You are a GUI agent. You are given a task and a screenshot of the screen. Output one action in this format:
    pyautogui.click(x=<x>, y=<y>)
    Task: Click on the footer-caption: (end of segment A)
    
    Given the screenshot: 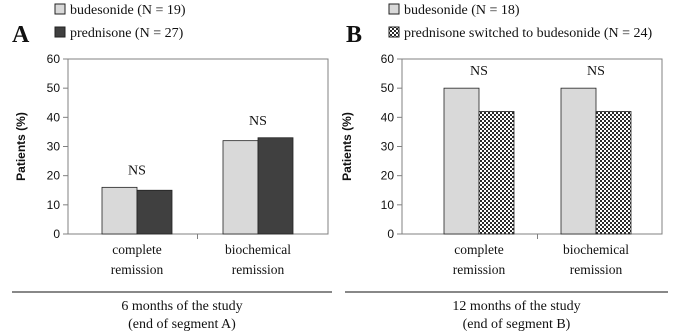 What is the action you would take?
    pyautogui.click(x=182, y=324)
    